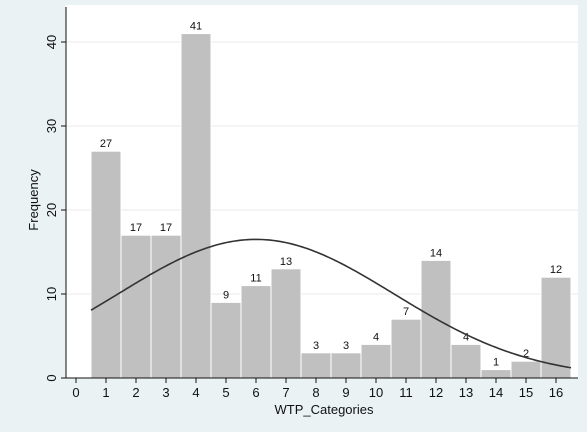 The width and height of the screenshot is (587, 437). What do you see at coordinates (324, 409) in the screenshot?
I see `x-axis-label: WTP_Categories` at bounding box center [324, 409].